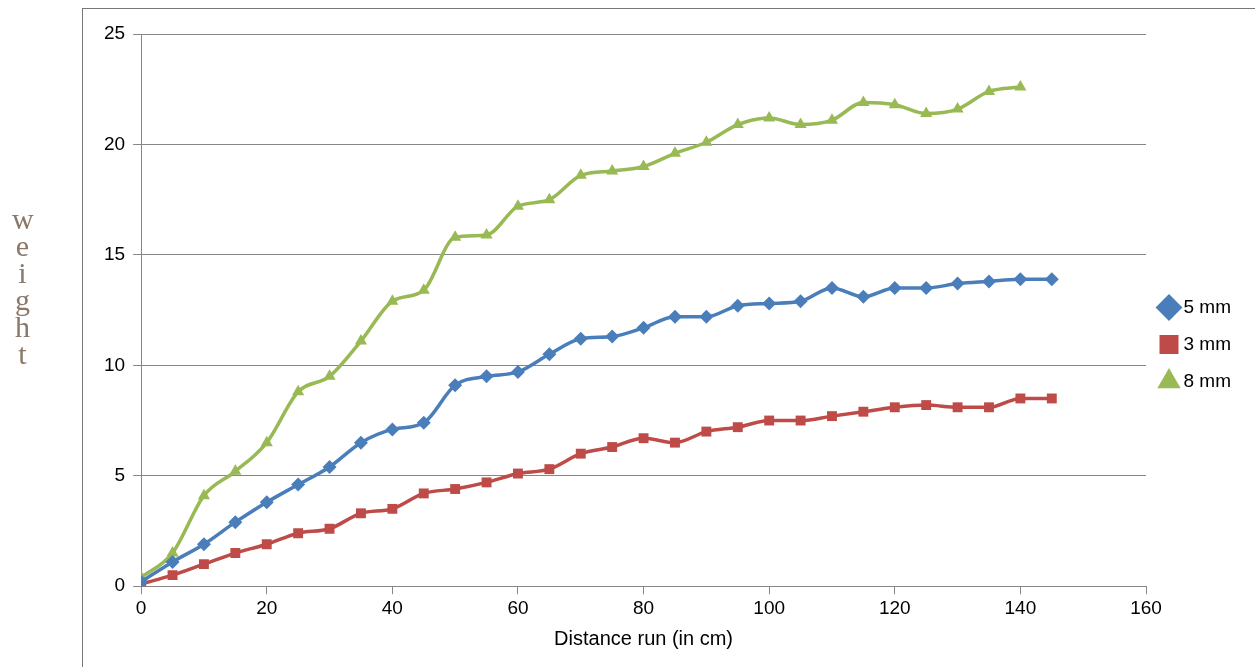  Describe the element at coordinates (1207, 306) in the screenshot. I see `legend-label: 5 mm` at that location.